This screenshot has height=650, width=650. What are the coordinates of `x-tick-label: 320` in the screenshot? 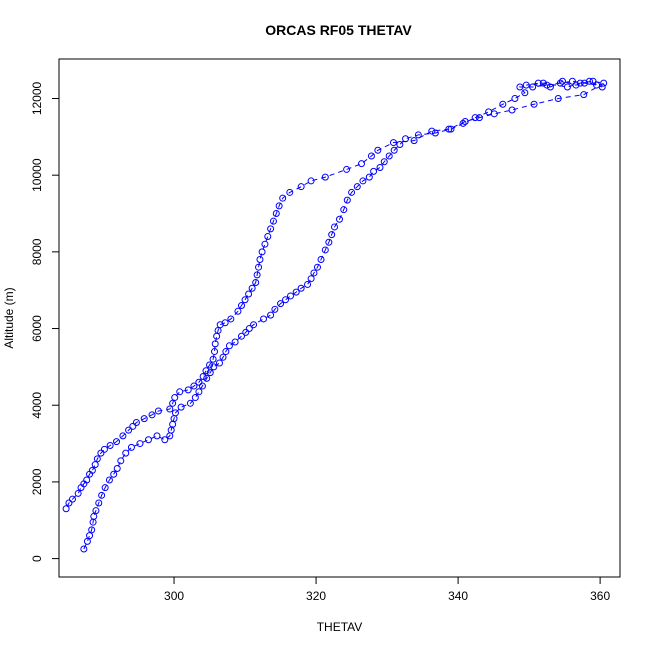 It's located at (316, 596).